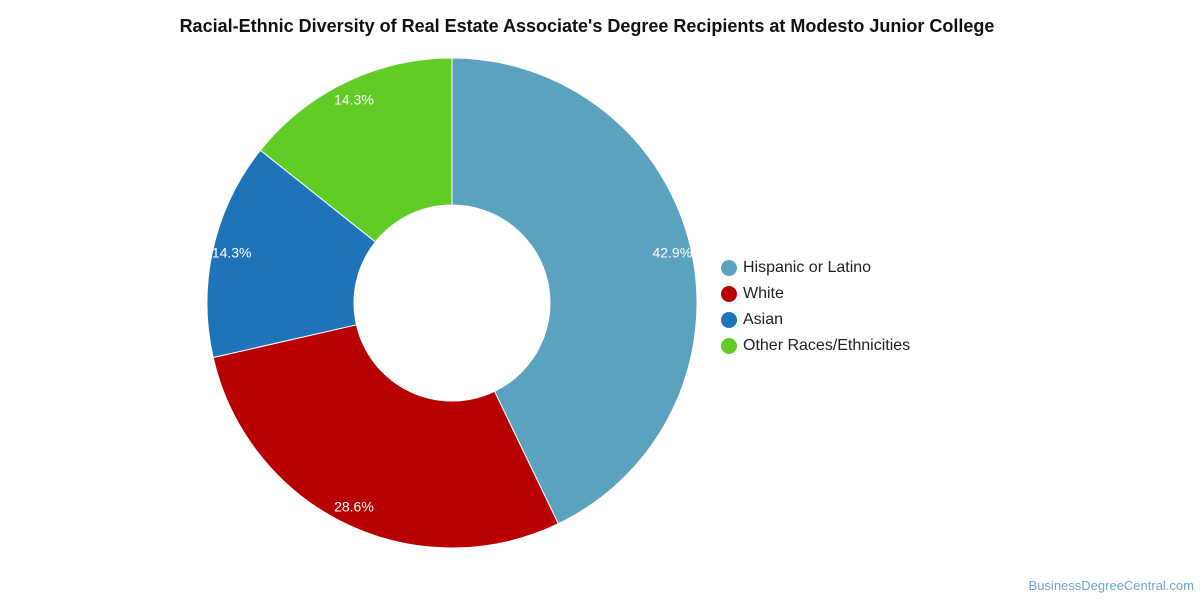 This screenshot has width=1200, height=600. Describe the element at coordinates (672, 253) in the screenshot. I see `slice-value-label: 42.9%` at that location.